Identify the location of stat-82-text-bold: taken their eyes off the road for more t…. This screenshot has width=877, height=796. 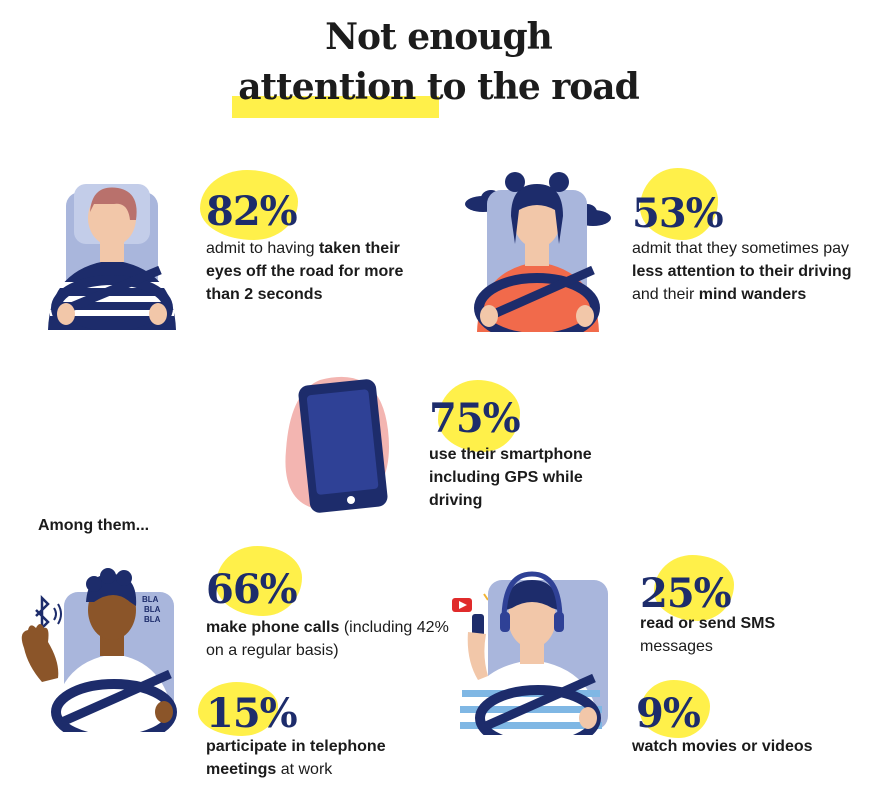
(305, 271).